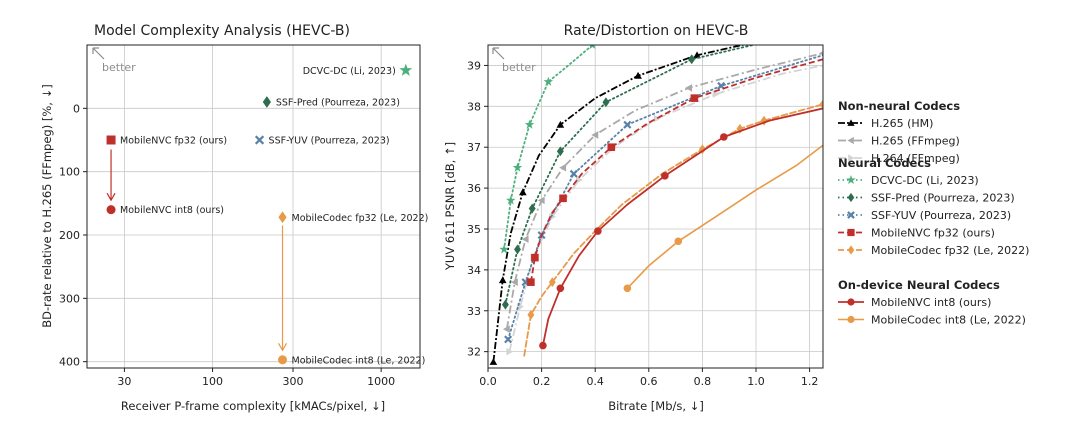 The width and height of the screenshot is (1080, 432). Describe the element at coordinates (172, 210) in the screenshot. I see `point-label: MobileNVC int8 (ours)` at that location.